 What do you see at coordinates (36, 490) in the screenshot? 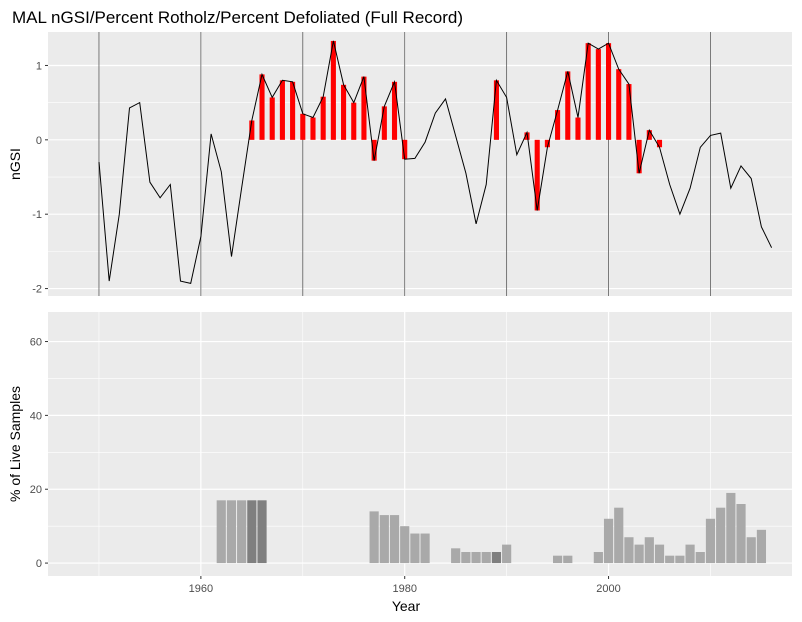
I see `y-tick-label: 20` at bounding box center [36, 490].